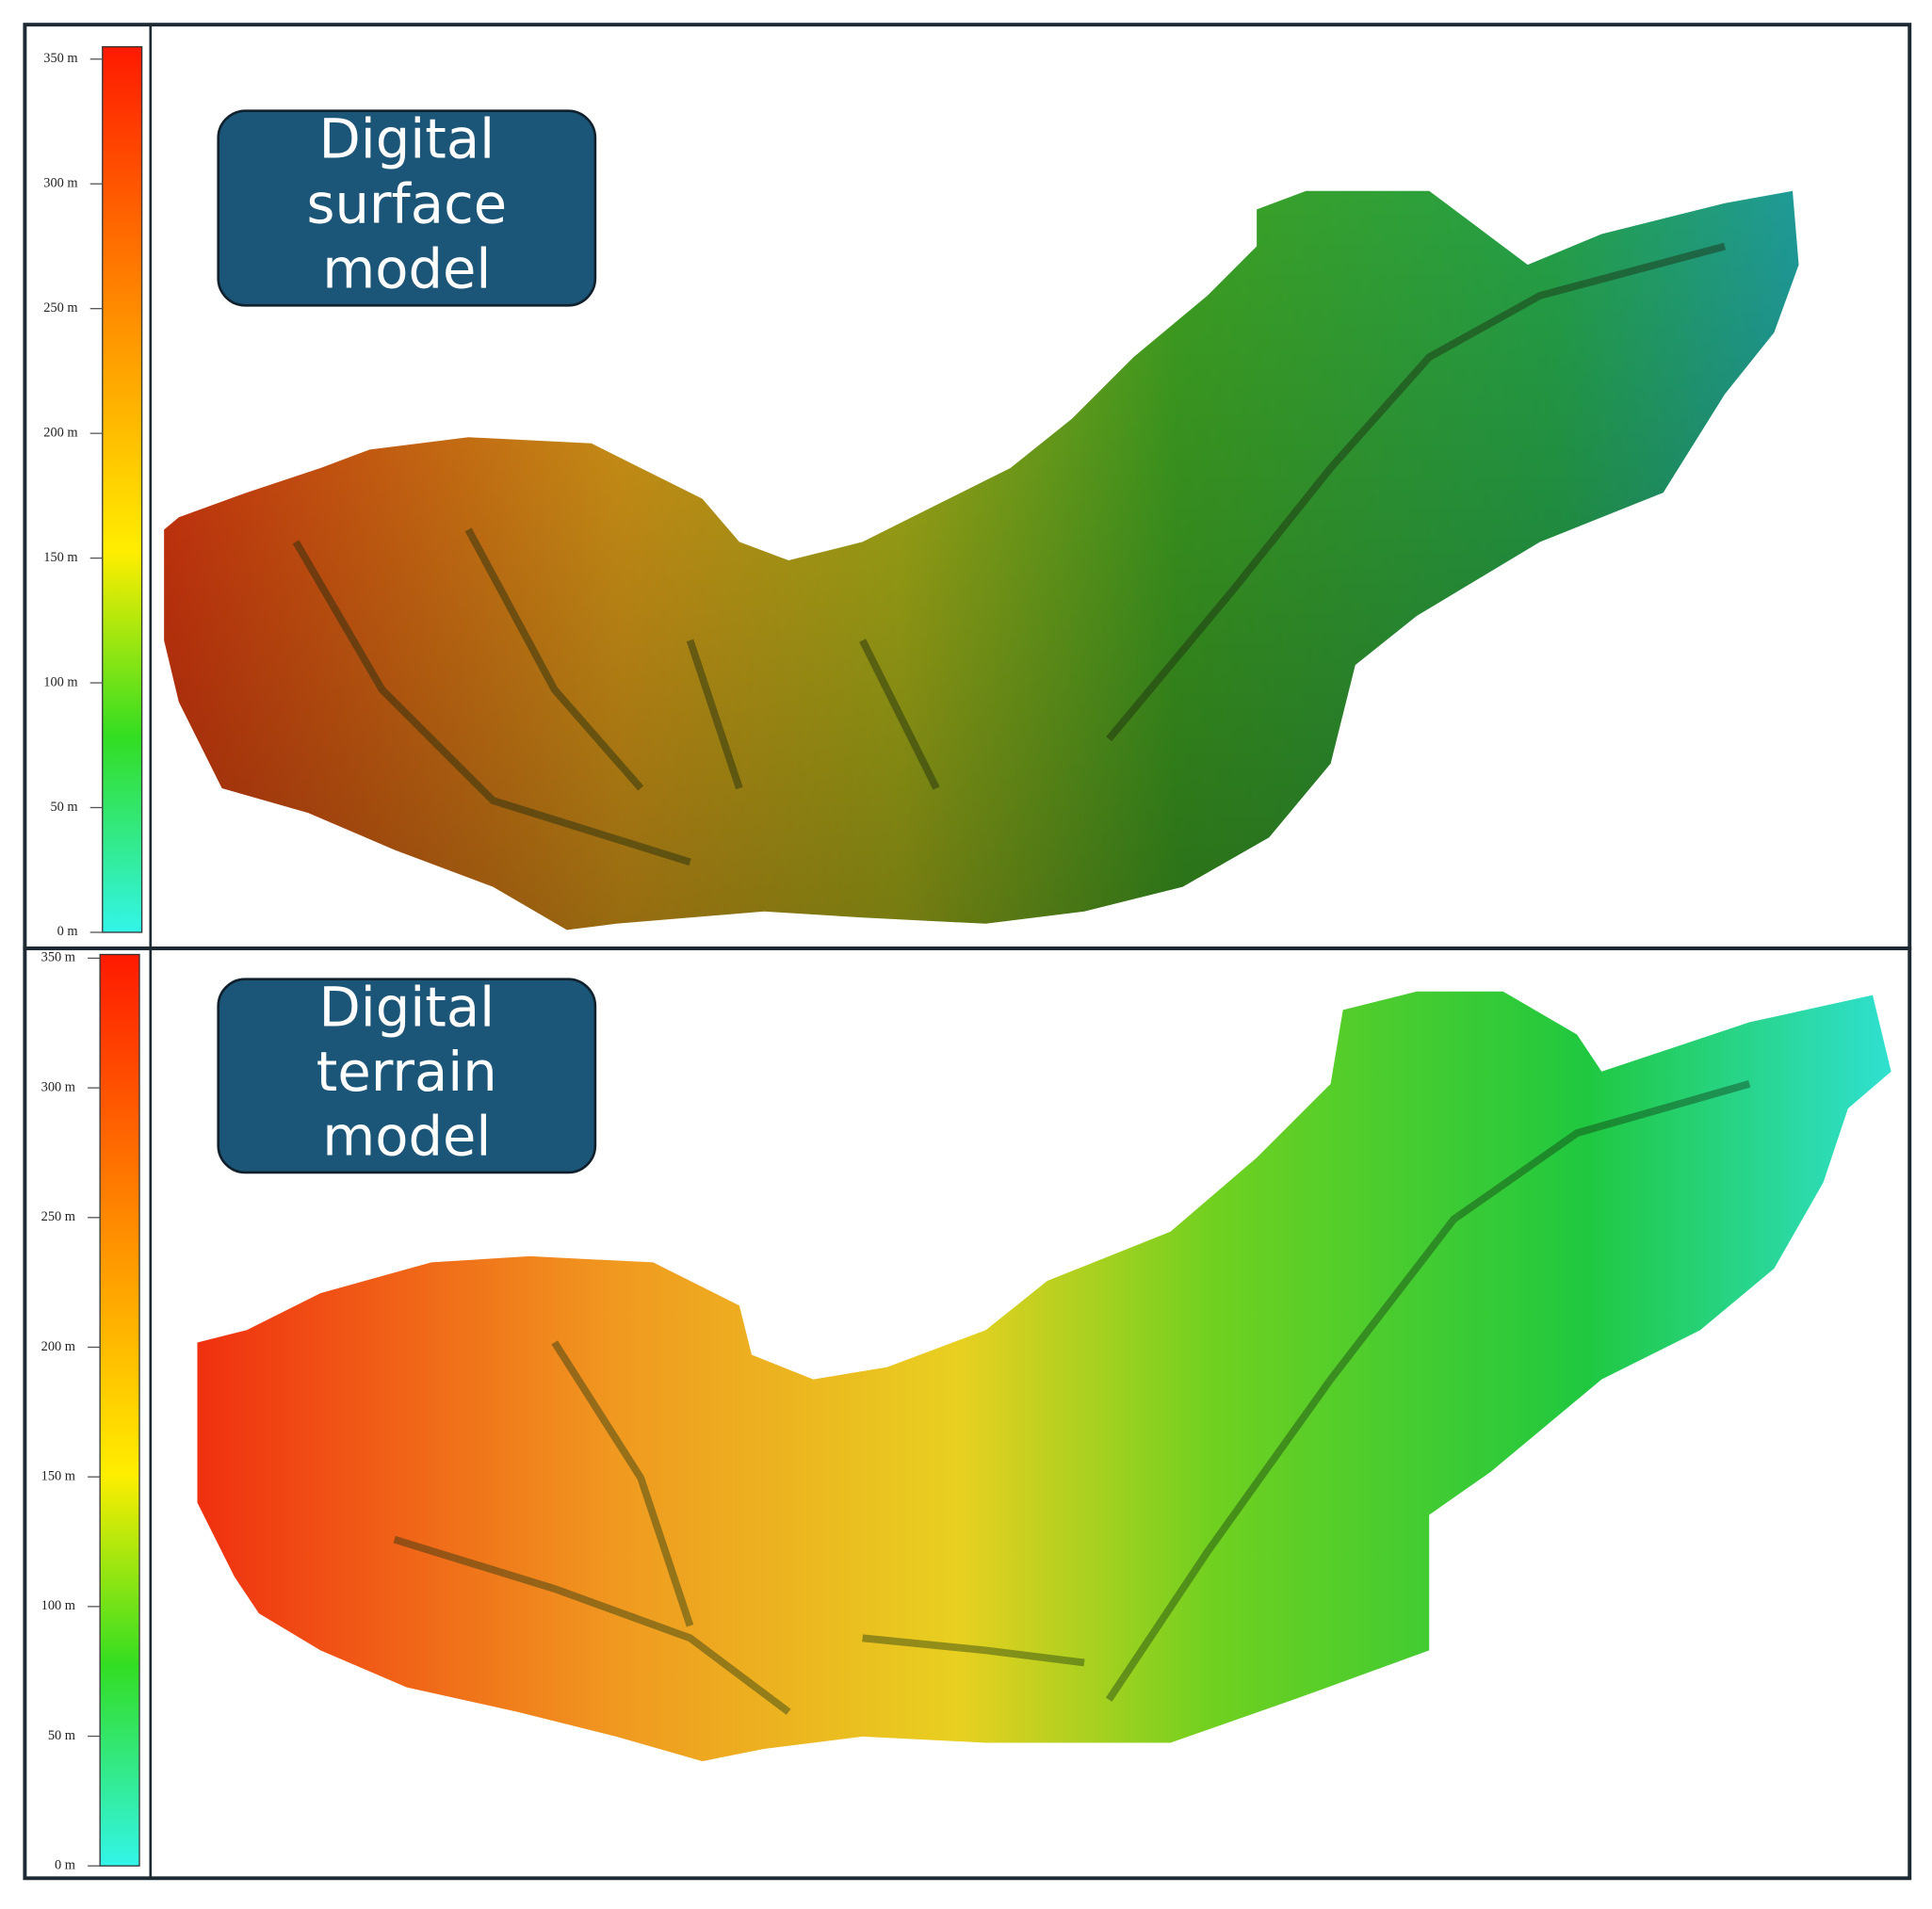 Image resolution: width=1932 pixels, height=1909 pixels. Describe the element at coordinates (407, 1072) in the screenshot. I see `label-text: terrain` at that location.